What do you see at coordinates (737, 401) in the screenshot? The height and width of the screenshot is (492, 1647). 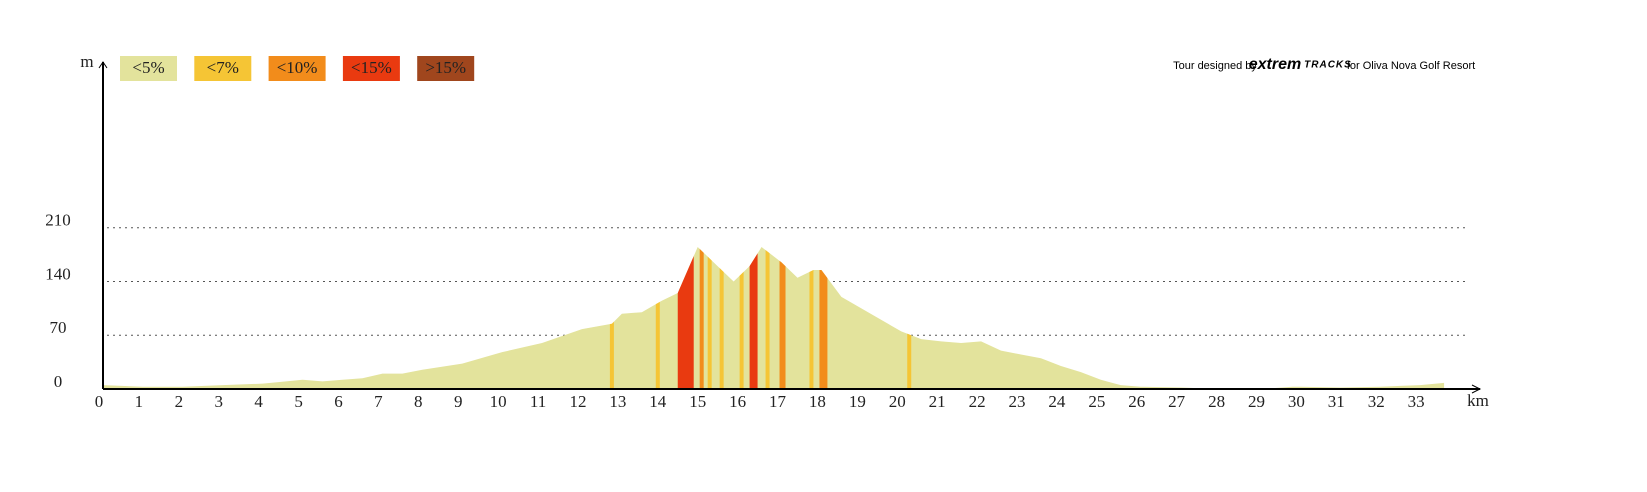 I see `x-tick-label: 16` at bounding box center [737, 401].